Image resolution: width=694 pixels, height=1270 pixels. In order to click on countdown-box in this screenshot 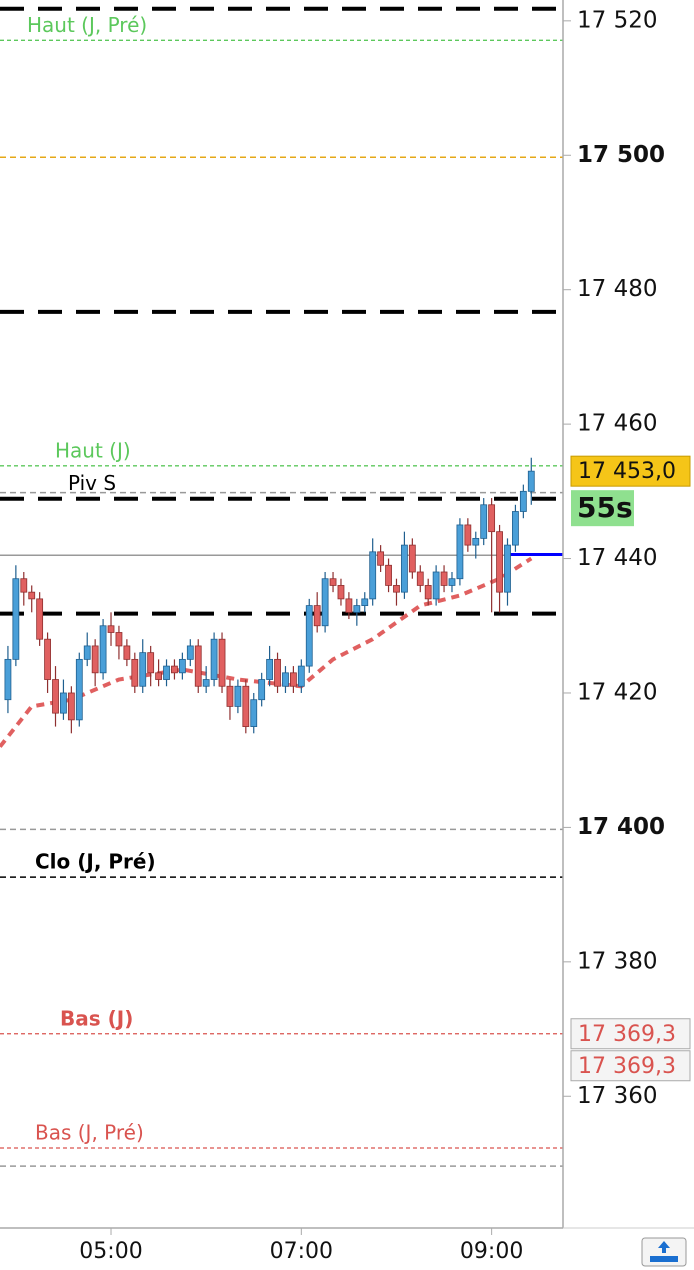, I will do `click(602, 508)`.